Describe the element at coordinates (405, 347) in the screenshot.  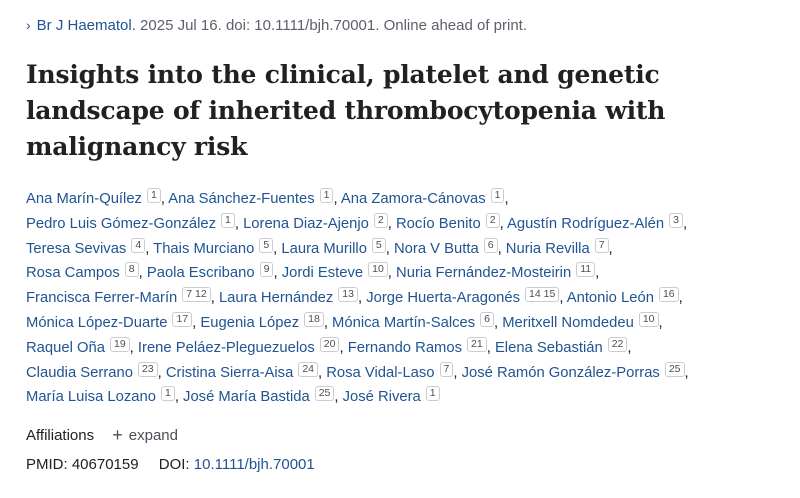
I see `author-name-link: Fernando Ramos` at that location.